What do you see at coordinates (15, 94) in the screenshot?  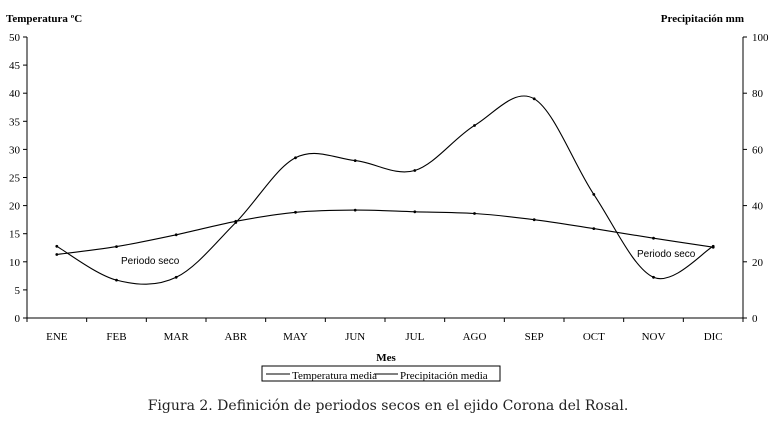 I see `left-tick-label: 40` at bounding box center [15, 94].